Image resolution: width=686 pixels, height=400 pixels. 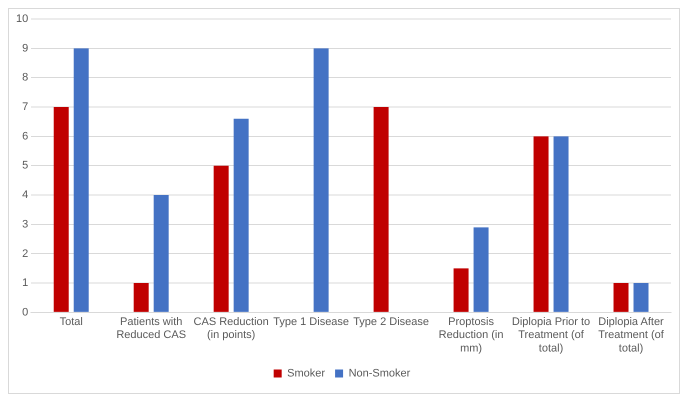 What do you see at coordinates (151, 329) in the screenshot?
I see `x-tick-label: Patients with Reduced CAS` at bounding box center [151, 329].